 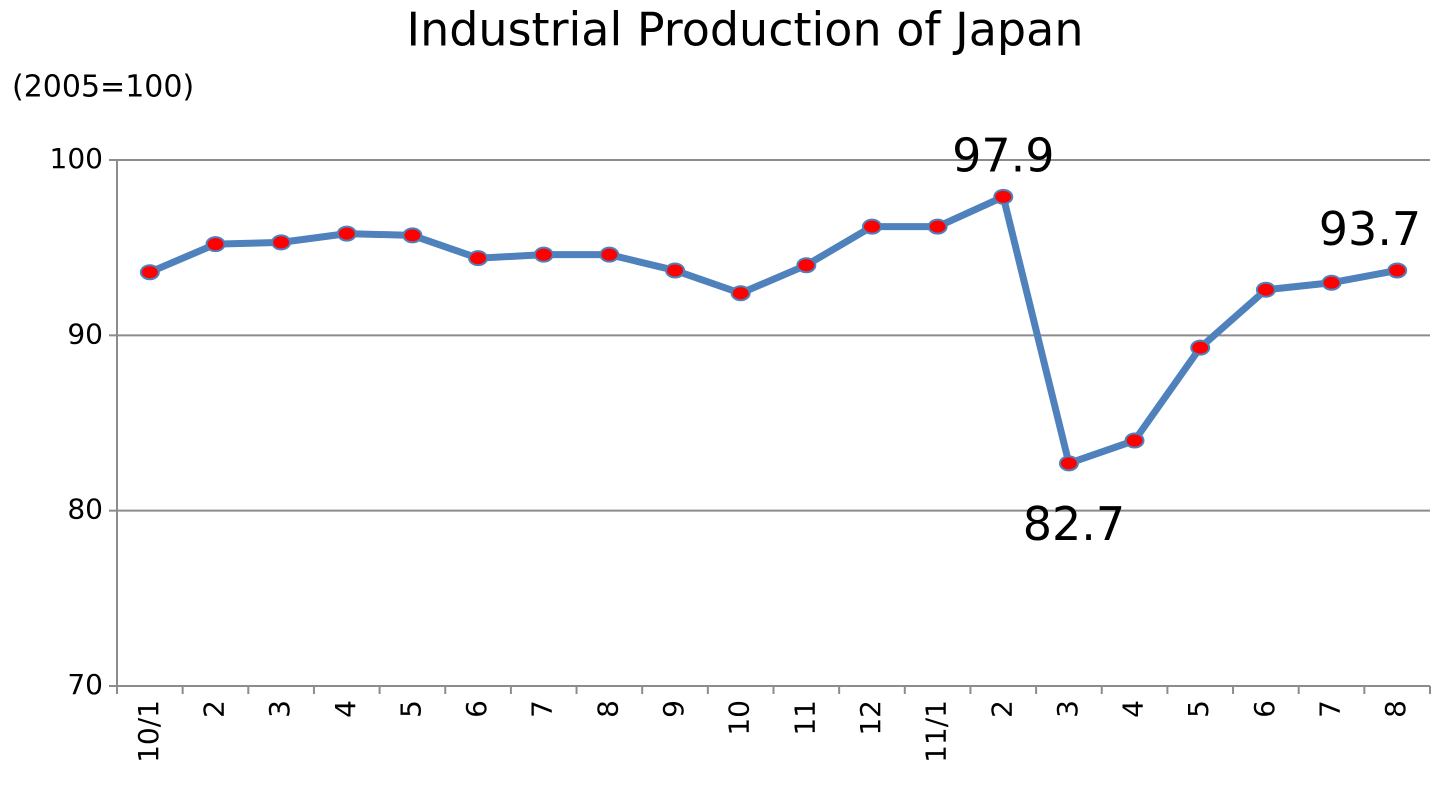 What do you see at coordinates (85, 333) in the screenshot?
I see `y-tick-label: 90` at bounding box center [85, 333].